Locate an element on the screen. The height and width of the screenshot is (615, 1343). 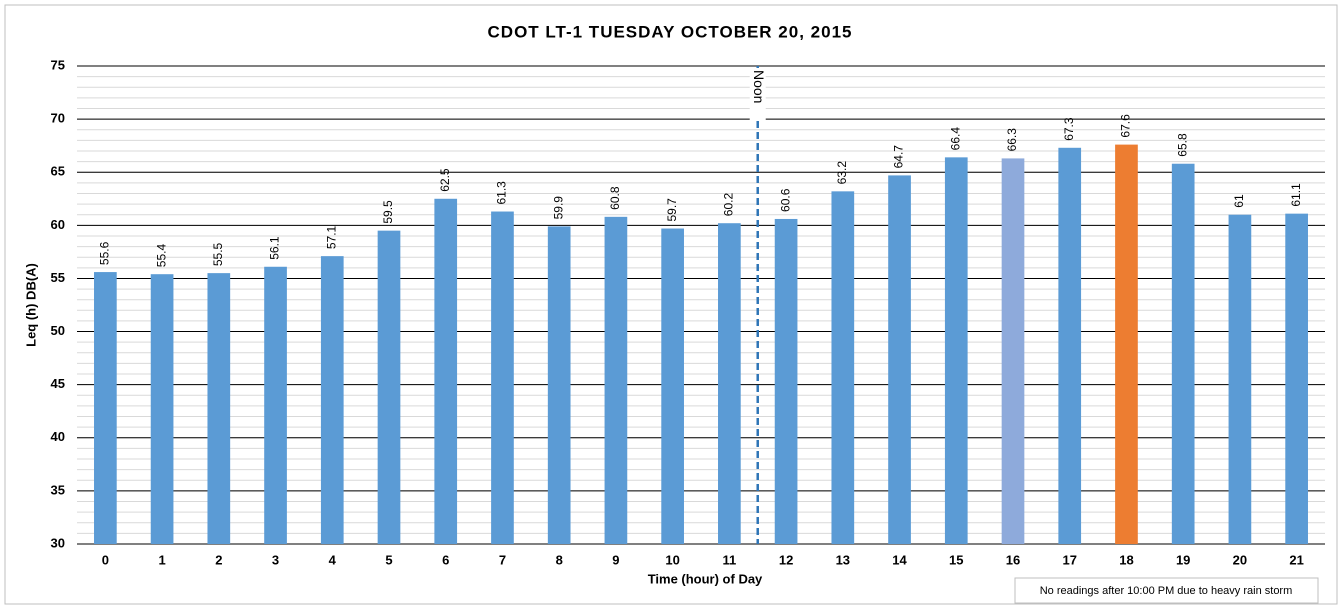
value-label: 59.7 is located at coordinates (672, 210).